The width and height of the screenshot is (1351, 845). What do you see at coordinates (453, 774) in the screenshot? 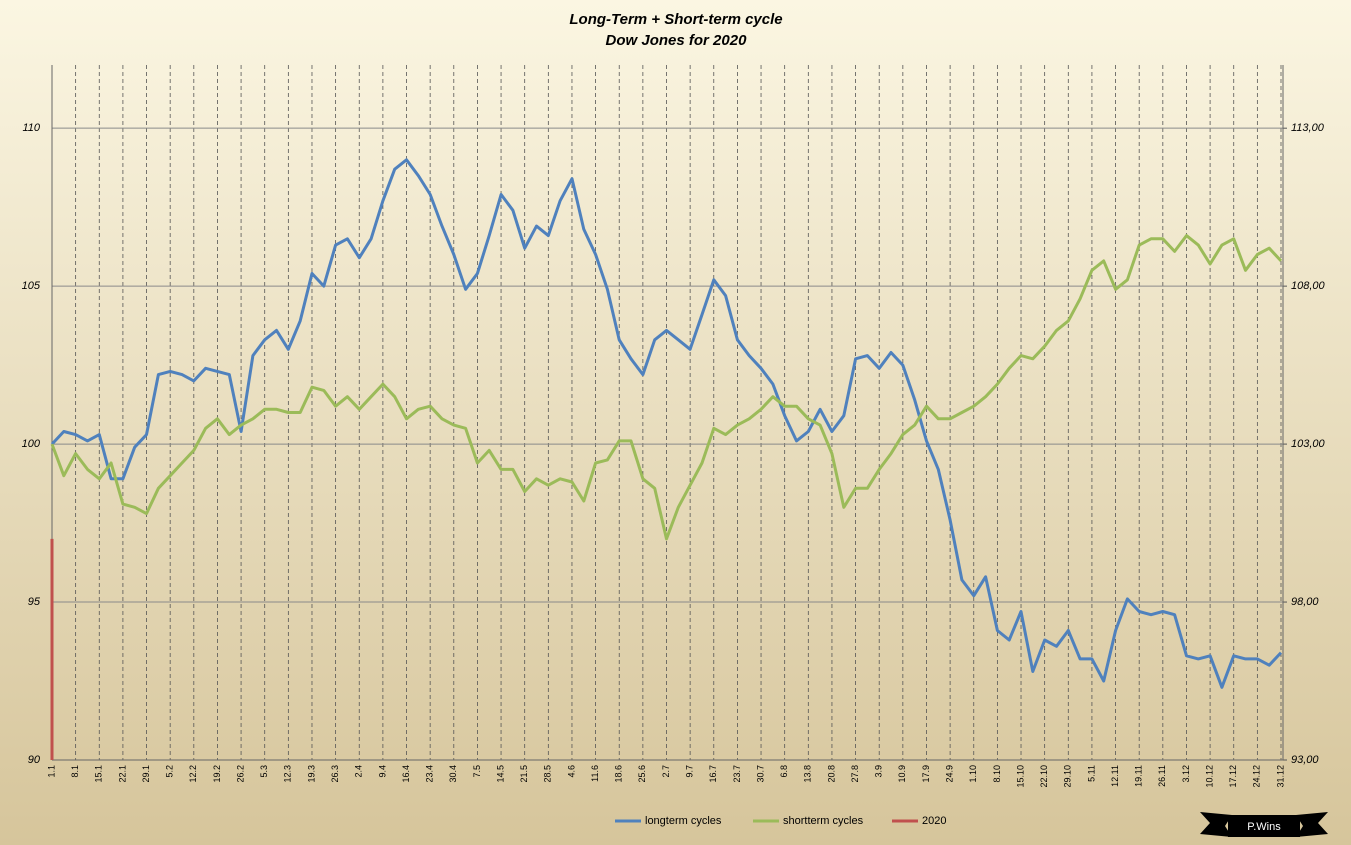
I see `x-tick-label: 30.4` at bounding box center [453, 774].